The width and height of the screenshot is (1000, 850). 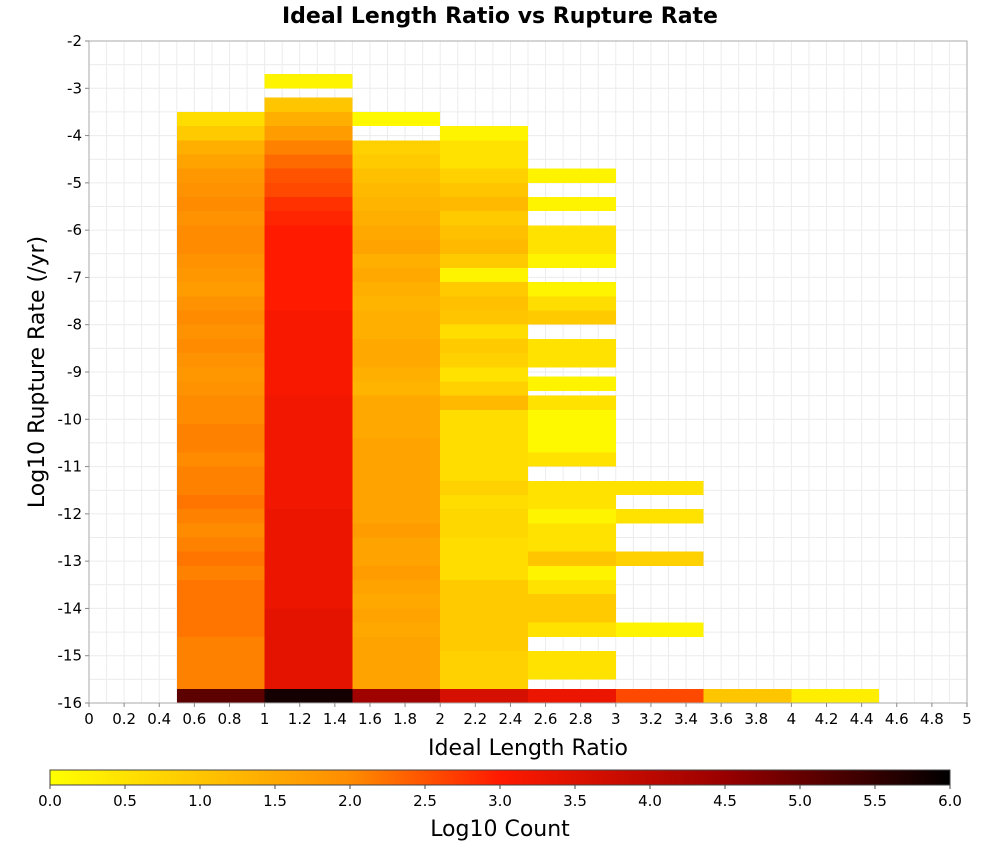 What do you see at coordinates (124, 719) in the screenshot?
I see `x-tick-label: 0.2` at bounding box center [124, 719].